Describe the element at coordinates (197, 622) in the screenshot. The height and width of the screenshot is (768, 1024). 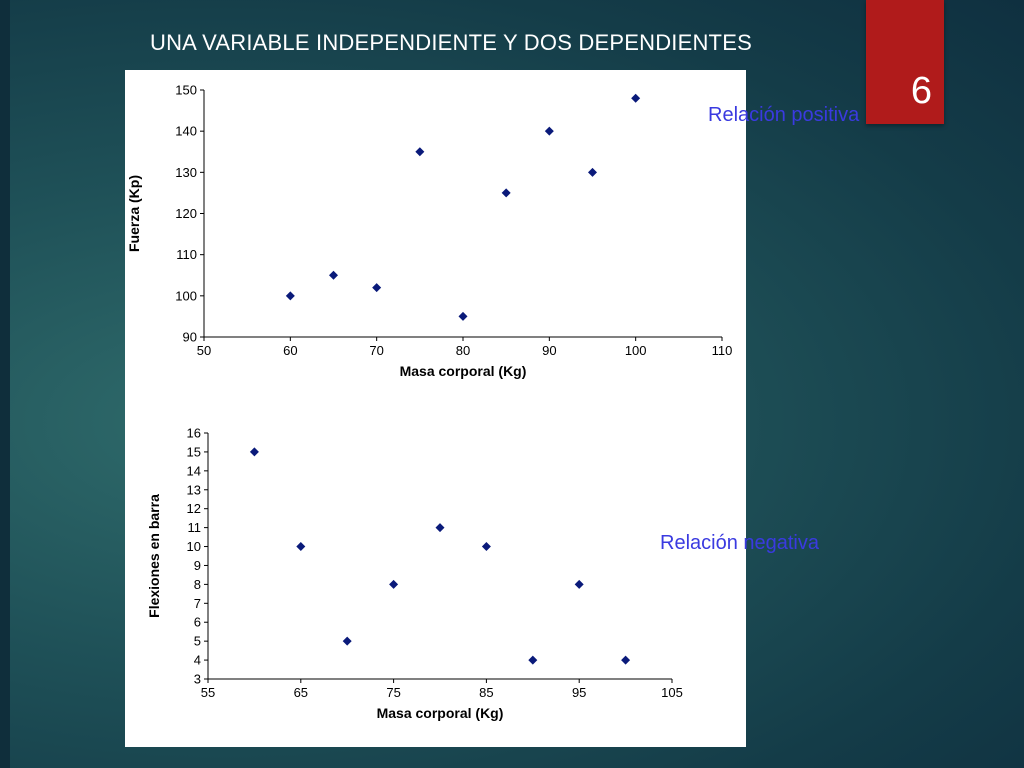
I see `y-tick-label: 6` at that location.